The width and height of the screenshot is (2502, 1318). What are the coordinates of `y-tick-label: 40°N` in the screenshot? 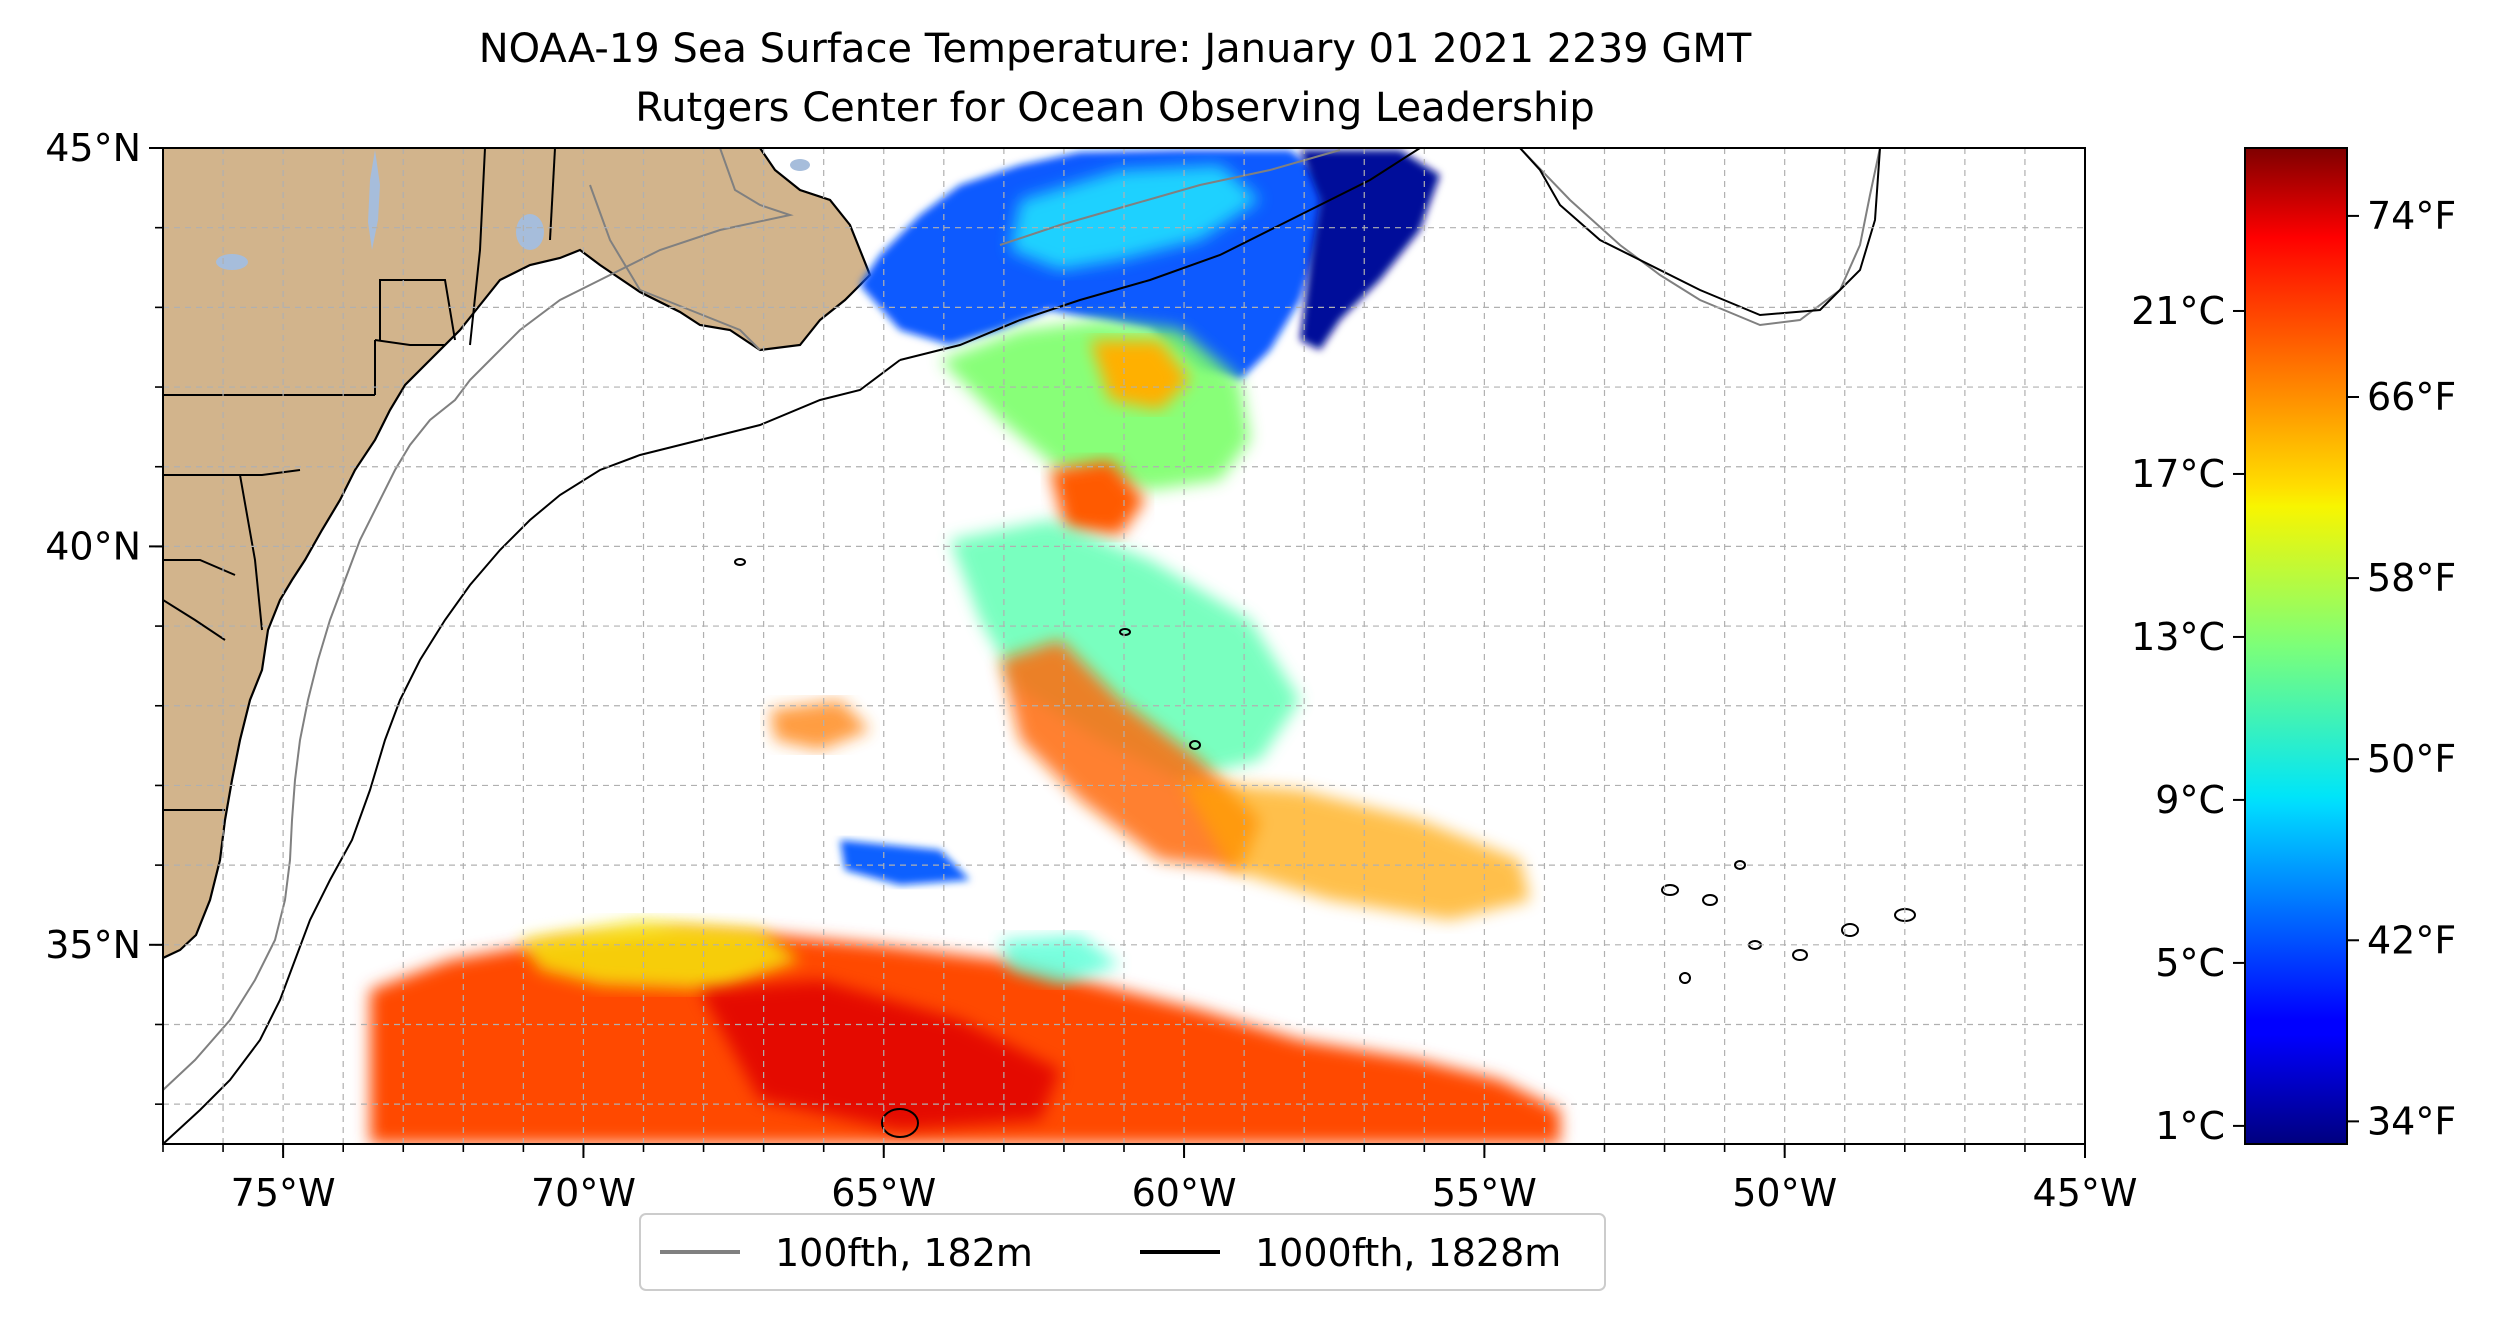 It's located at (93, 546).